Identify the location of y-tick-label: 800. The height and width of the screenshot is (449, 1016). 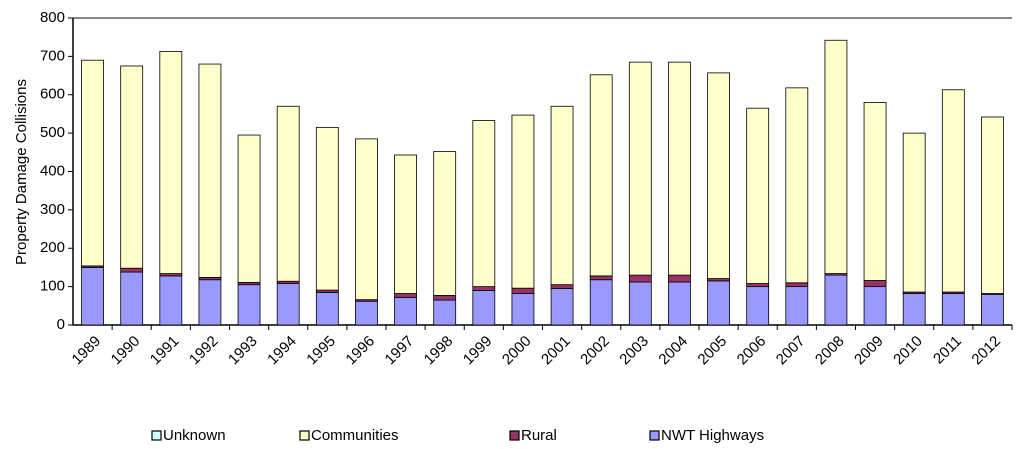
(52, 17).